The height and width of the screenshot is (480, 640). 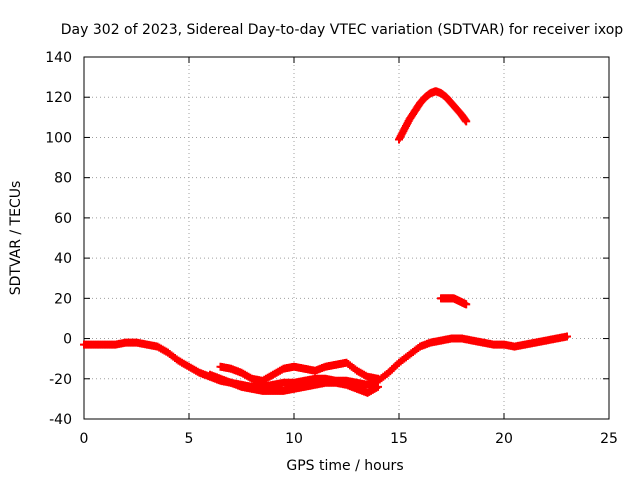 What do you see at coordinates (399, 439) in the screenshot?
I see `x-tick-label: 15` at bounding box center [399, 439].